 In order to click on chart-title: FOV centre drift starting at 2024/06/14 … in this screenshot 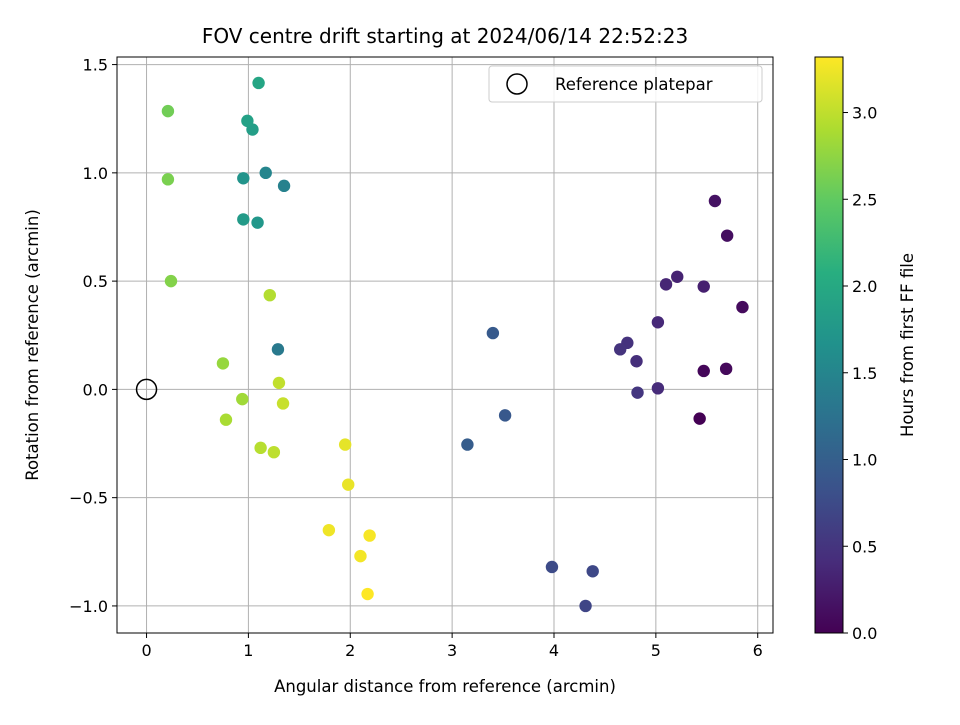, I will do `click(445, 36)`.